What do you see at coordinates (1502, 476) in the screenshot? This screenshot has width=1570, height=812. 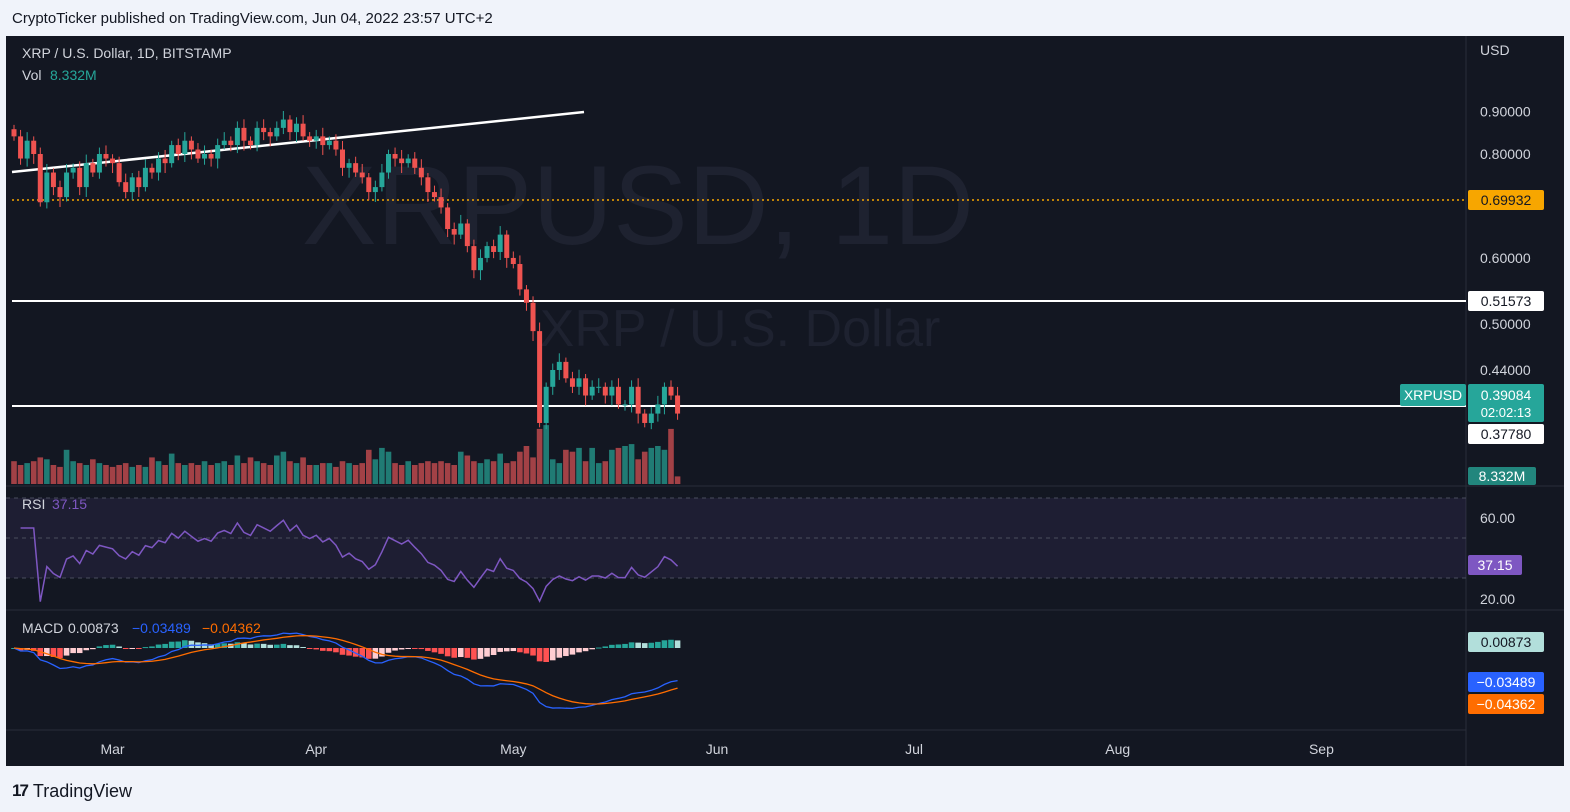 I see `volume-badge-text: 8.332M` at bounding box center [1502, 476].